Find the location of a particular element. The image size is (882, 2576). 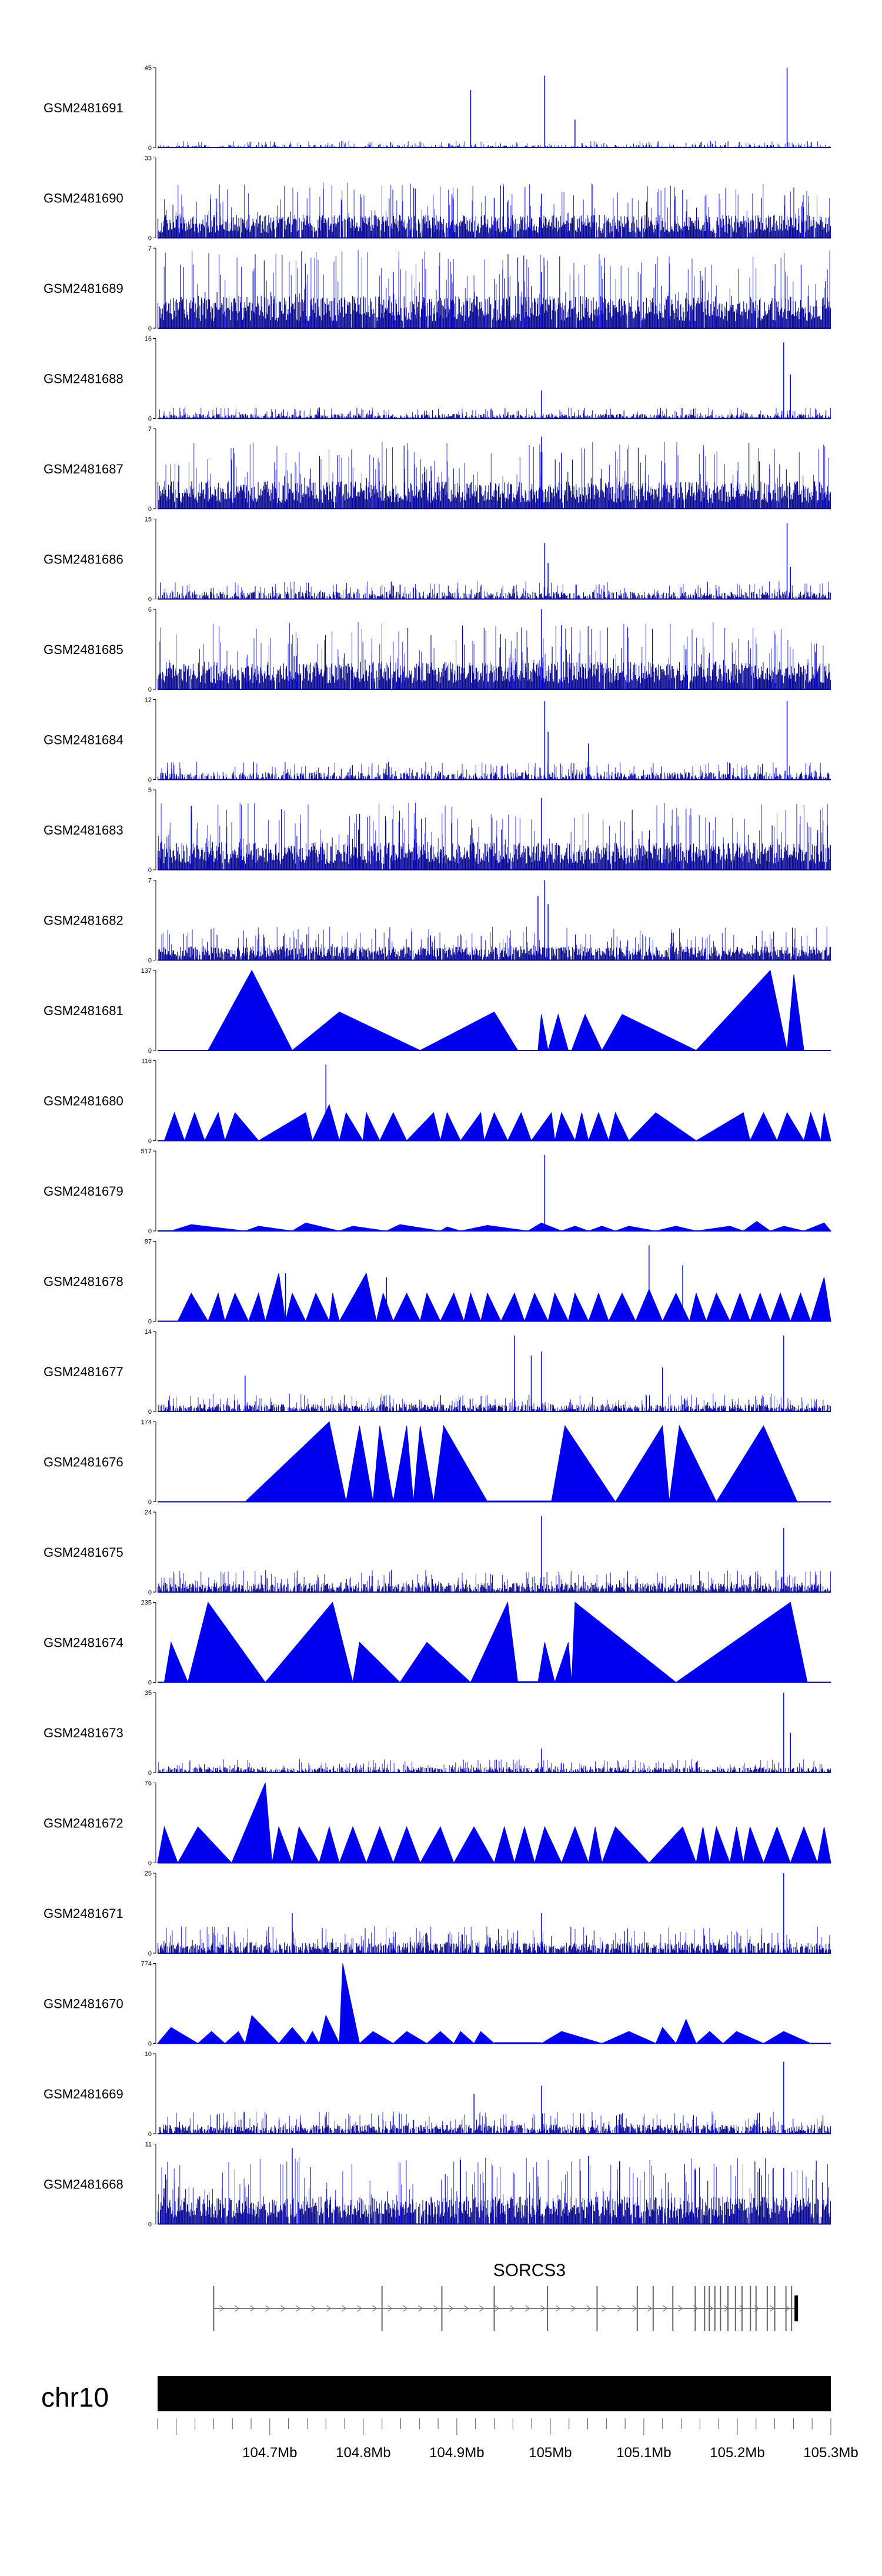

y-max-label: 87 is located at coordinates (148, 1242).